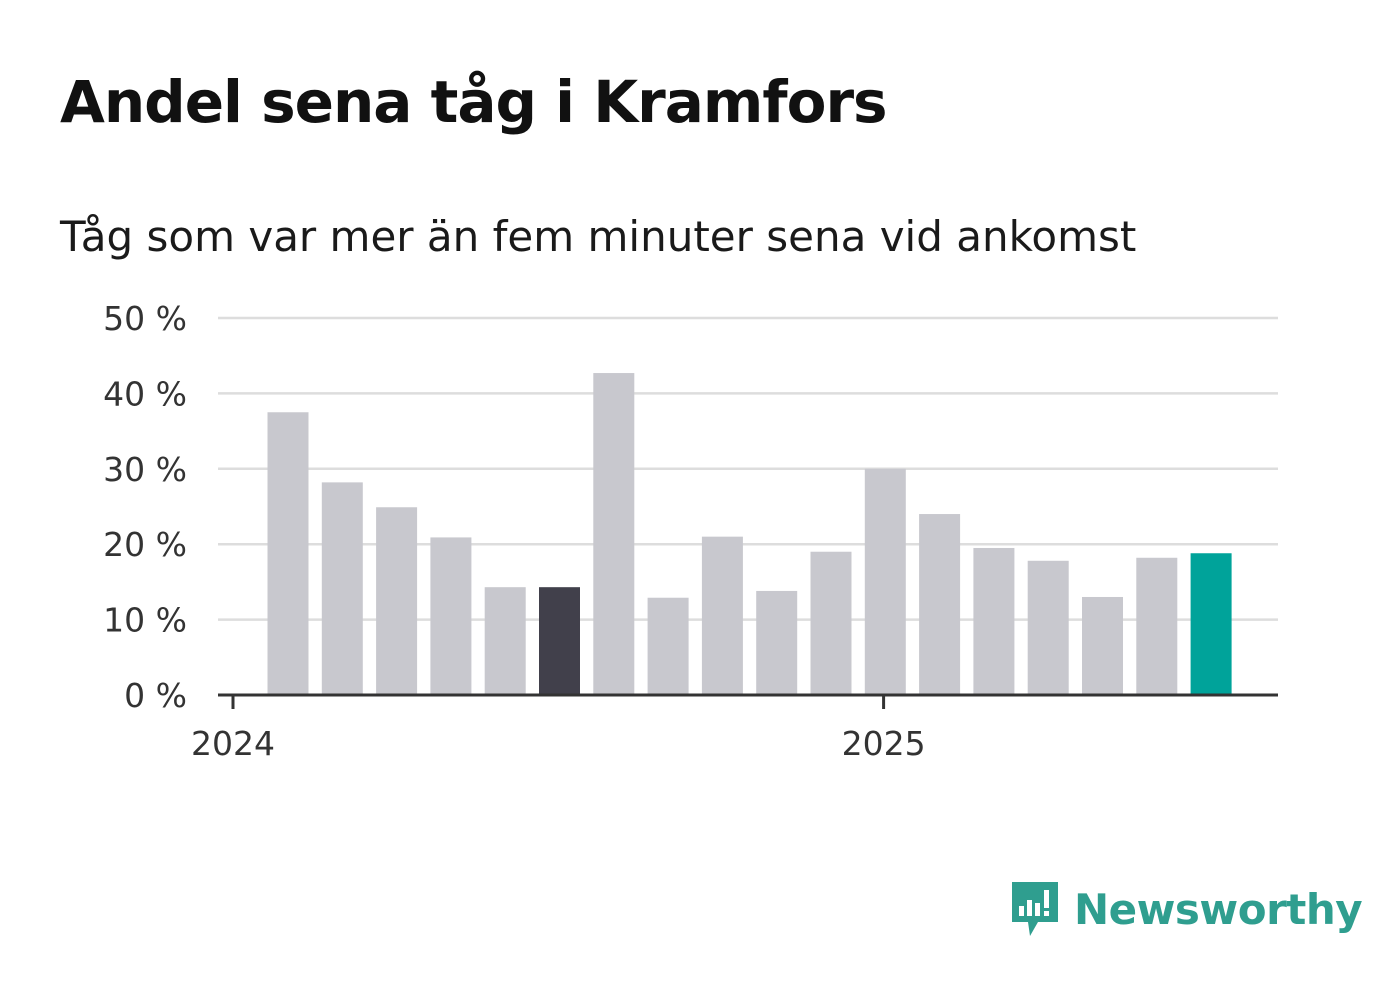 The width and height of the screenshot is (1382, 999). I want to click on y-tick-label: 10 %, so click(145, 620).